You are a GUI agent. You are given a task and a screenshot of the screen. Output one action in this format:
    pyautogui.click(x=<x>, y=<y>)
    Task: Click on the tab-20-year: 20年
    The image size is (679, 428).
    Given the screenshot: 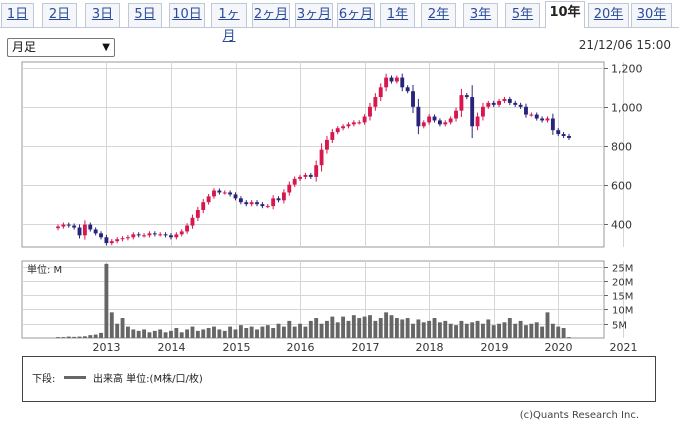 What is the action you would take?
    pyautogui.click(x=608, y=15)
    